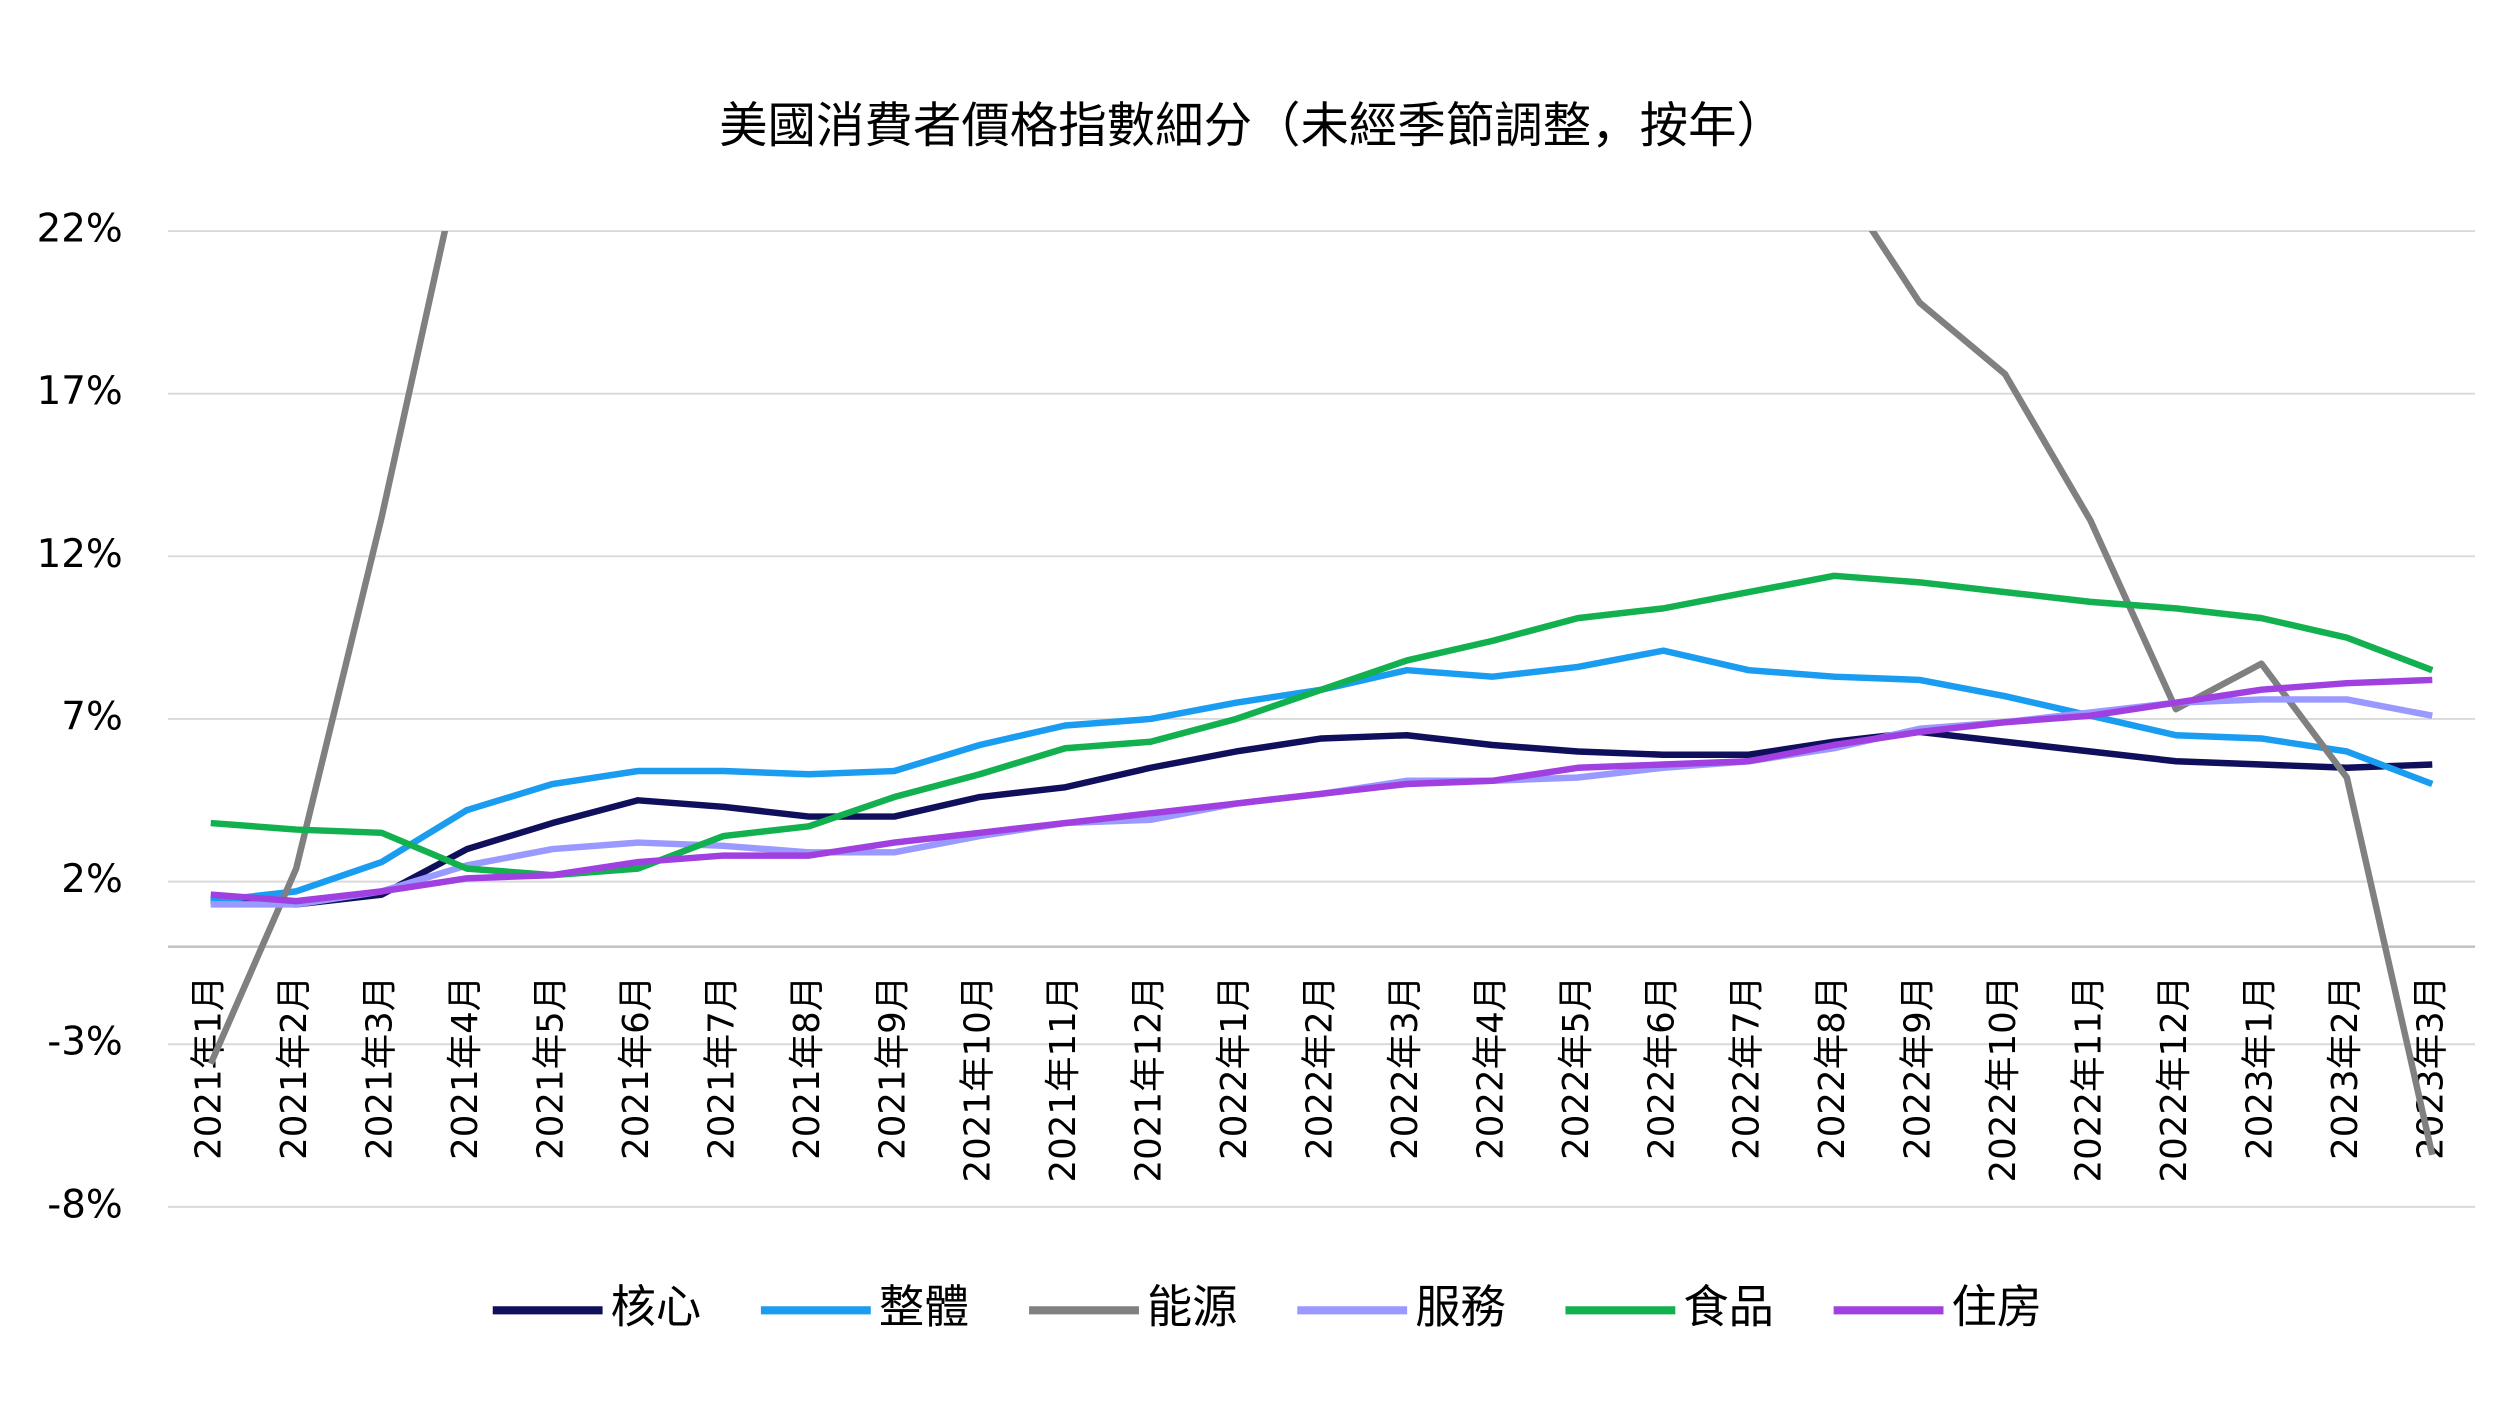 This screenshot has height=1404, width=2496. Describe the element at coordinates (80, 229) in the screenshot. I see `y-tick-label: 22%` at that location.